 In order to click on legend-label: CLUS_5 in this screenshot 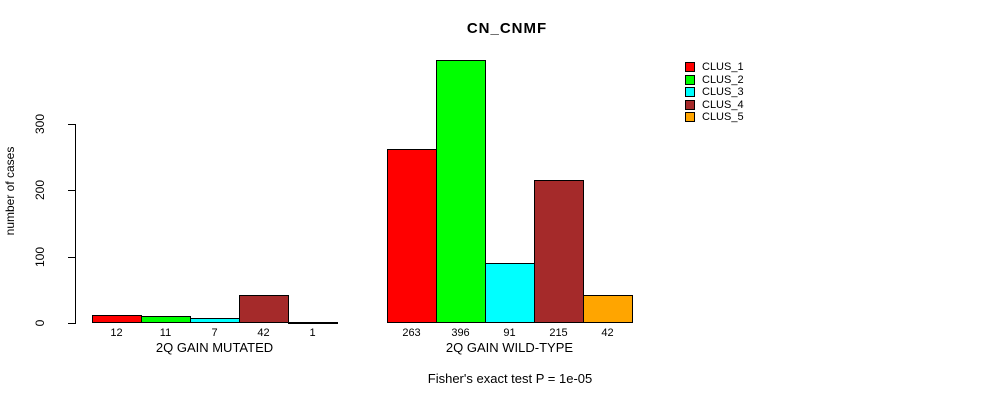, I will do `click(723, 117)`.